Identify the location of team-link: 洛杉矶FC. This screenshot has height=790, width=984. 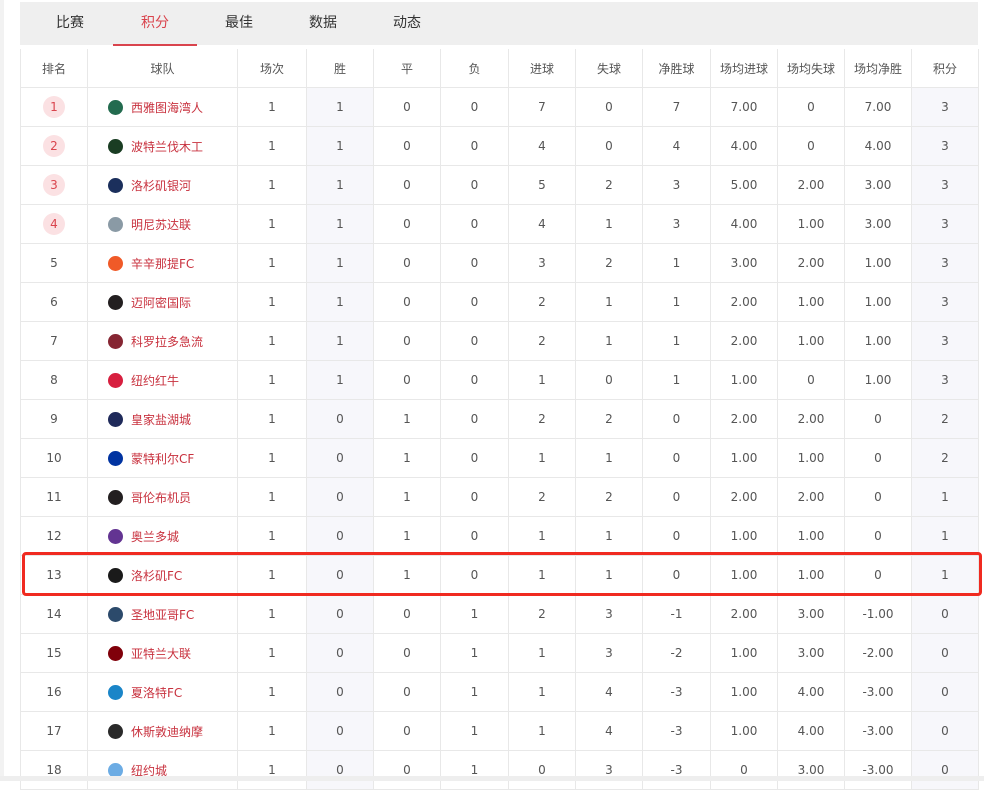
(162, 575).